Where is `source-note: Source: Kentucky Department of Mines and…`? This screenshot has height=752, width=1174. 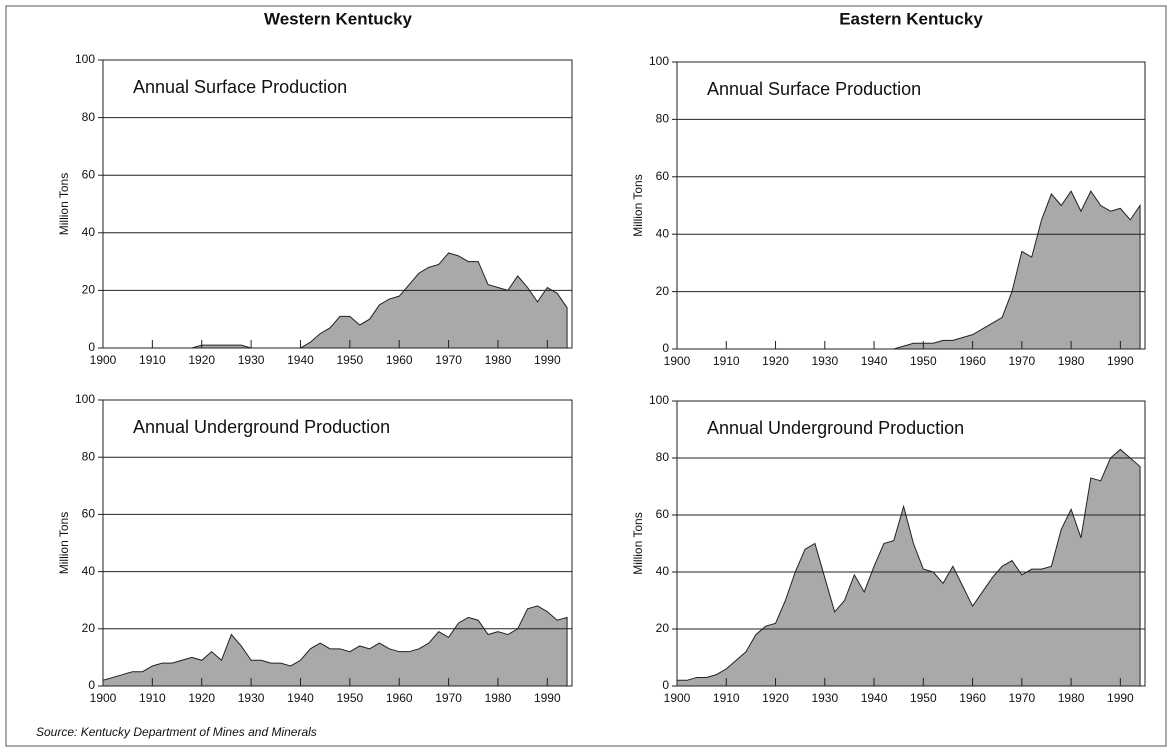
source-note: Source: Kentucky Department of Mines and… is located at coordinates (176, 732).